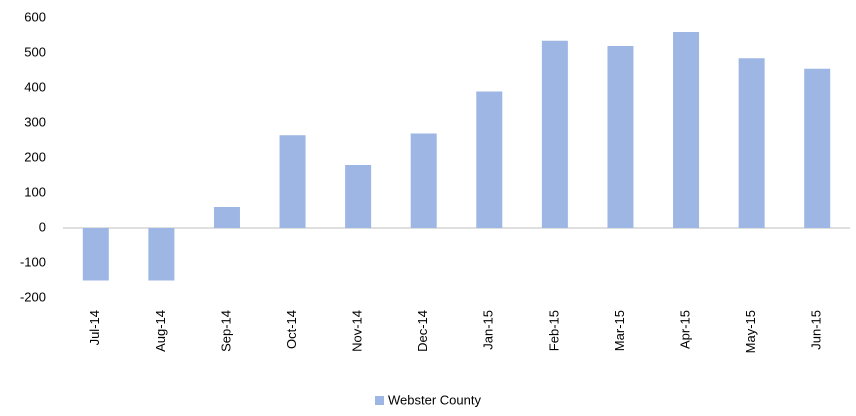 The image size is (856, 416). Describe the element at coordinates (160, 331) in the screenshot. I see `x-tick-label: Aug-14` at that location.